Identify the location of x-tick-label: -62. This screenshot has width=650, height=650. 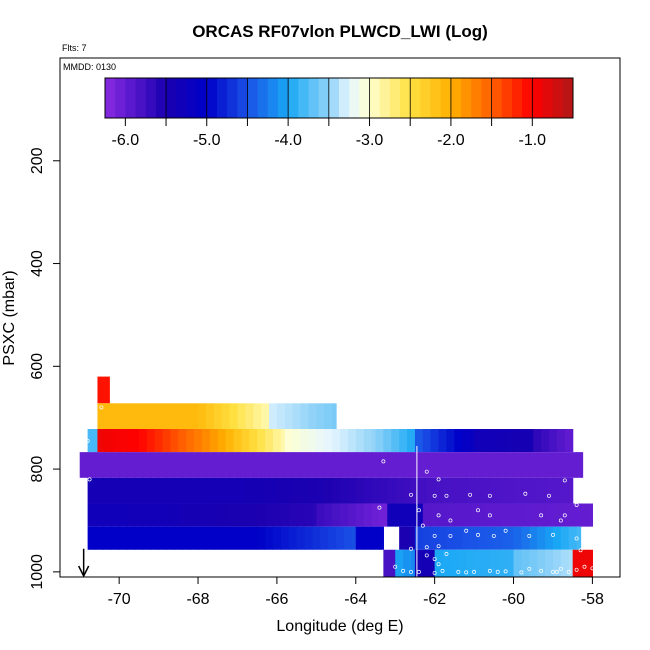
(434, 599).